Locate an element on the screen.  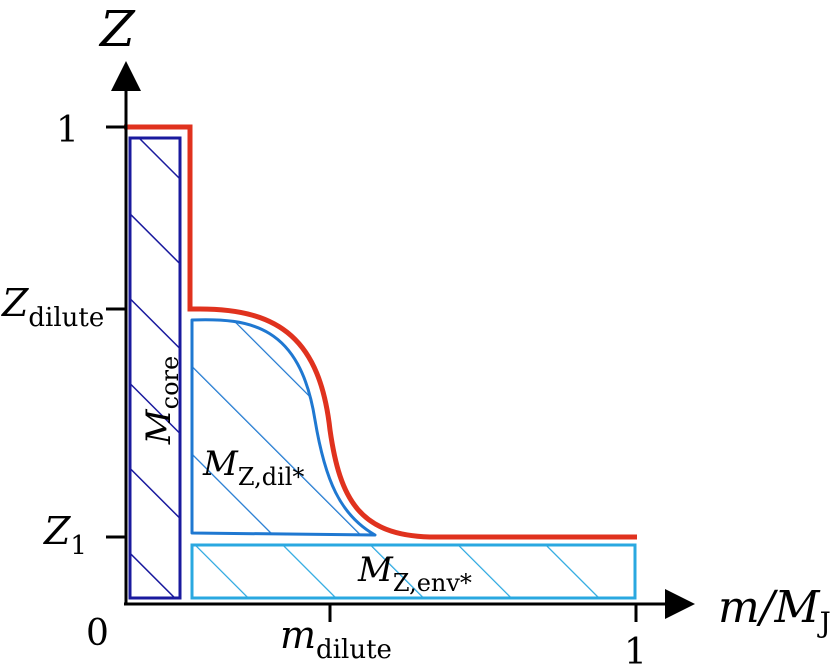
envelope-region-label: MZ,env* is located at coordinates (414, 573).